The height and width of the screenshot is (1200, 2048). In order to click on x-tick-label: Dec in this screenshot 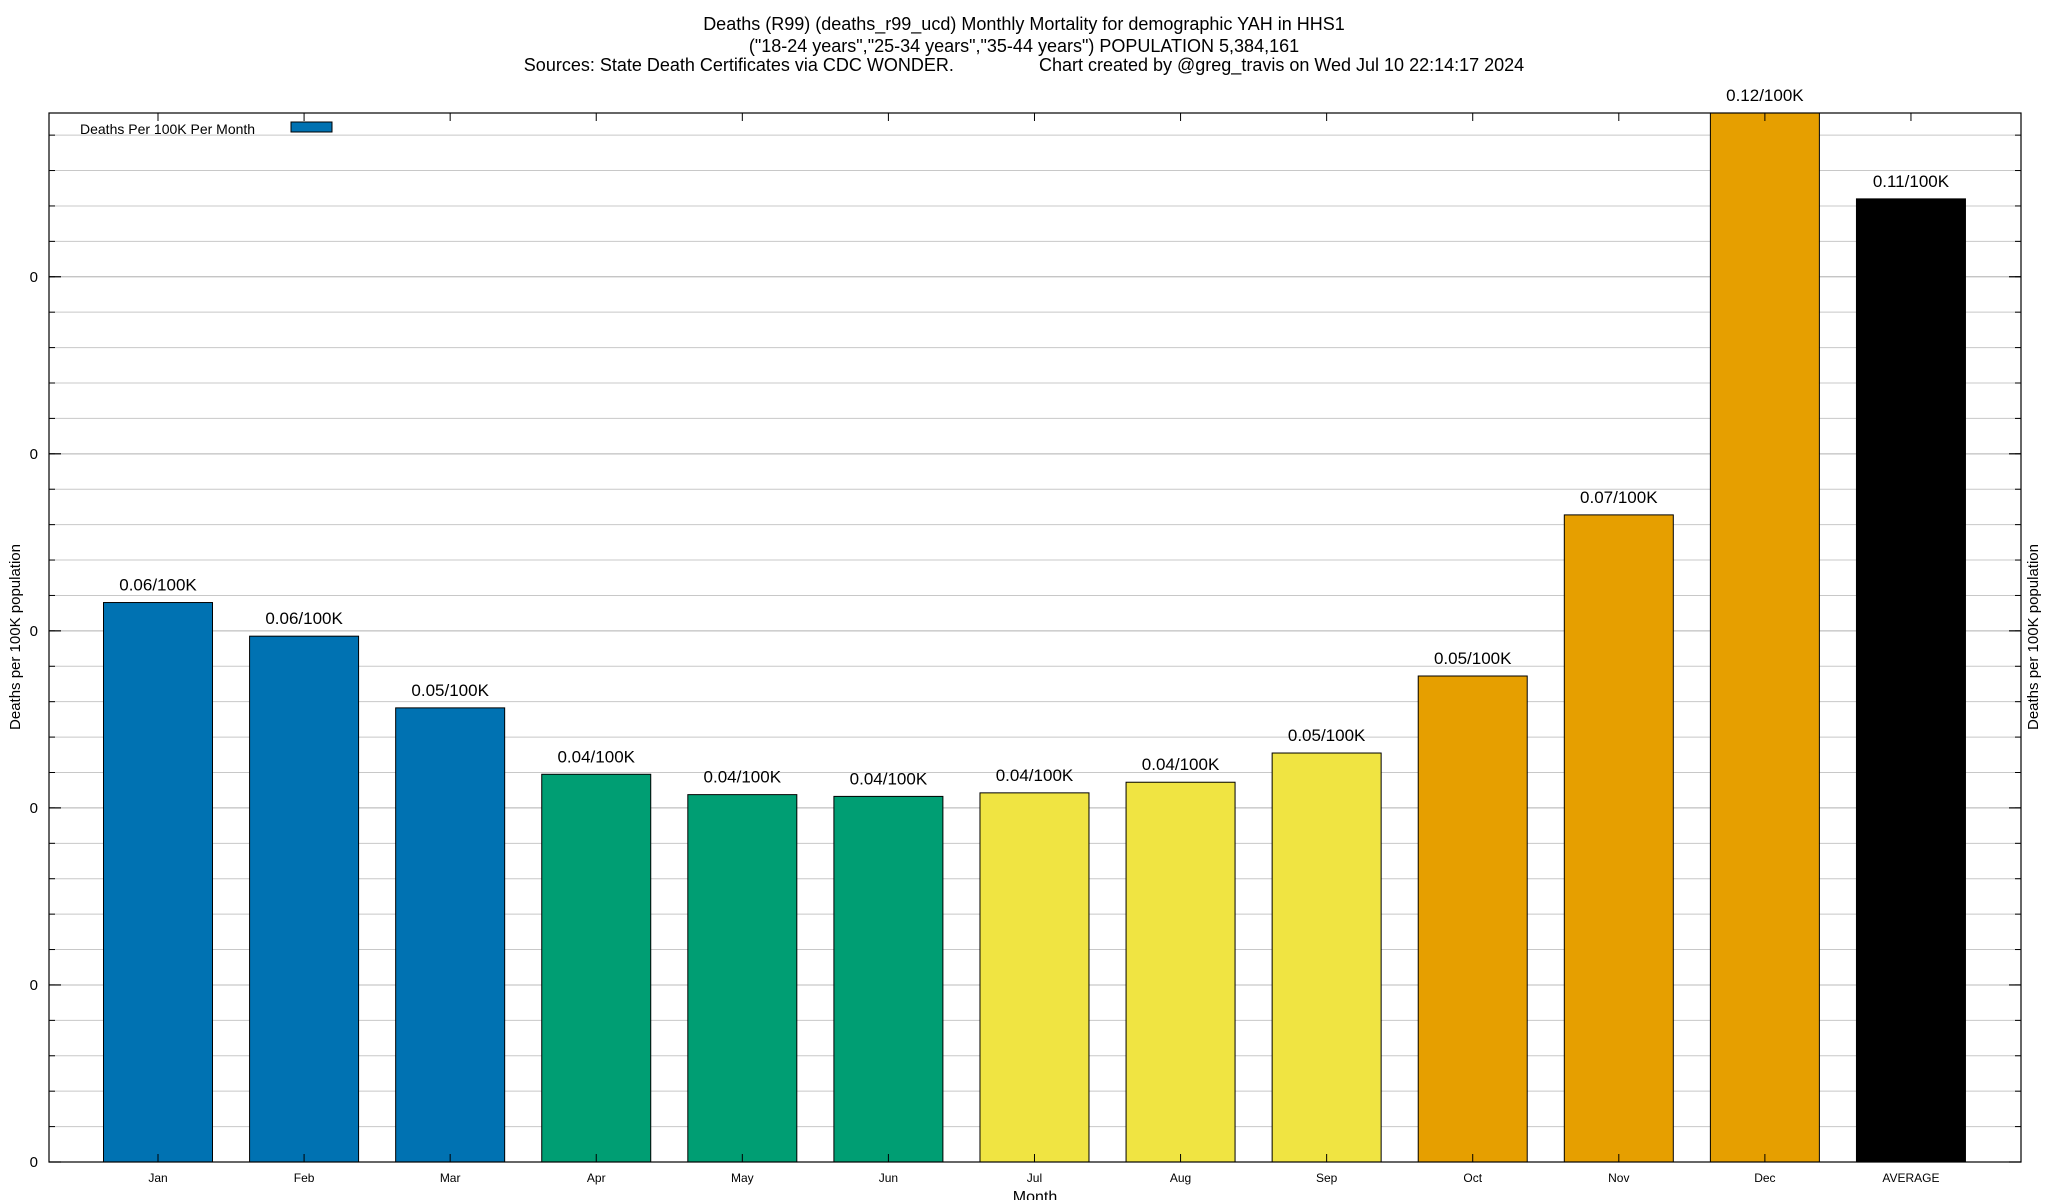, I will do `click(1764, 1178)`.